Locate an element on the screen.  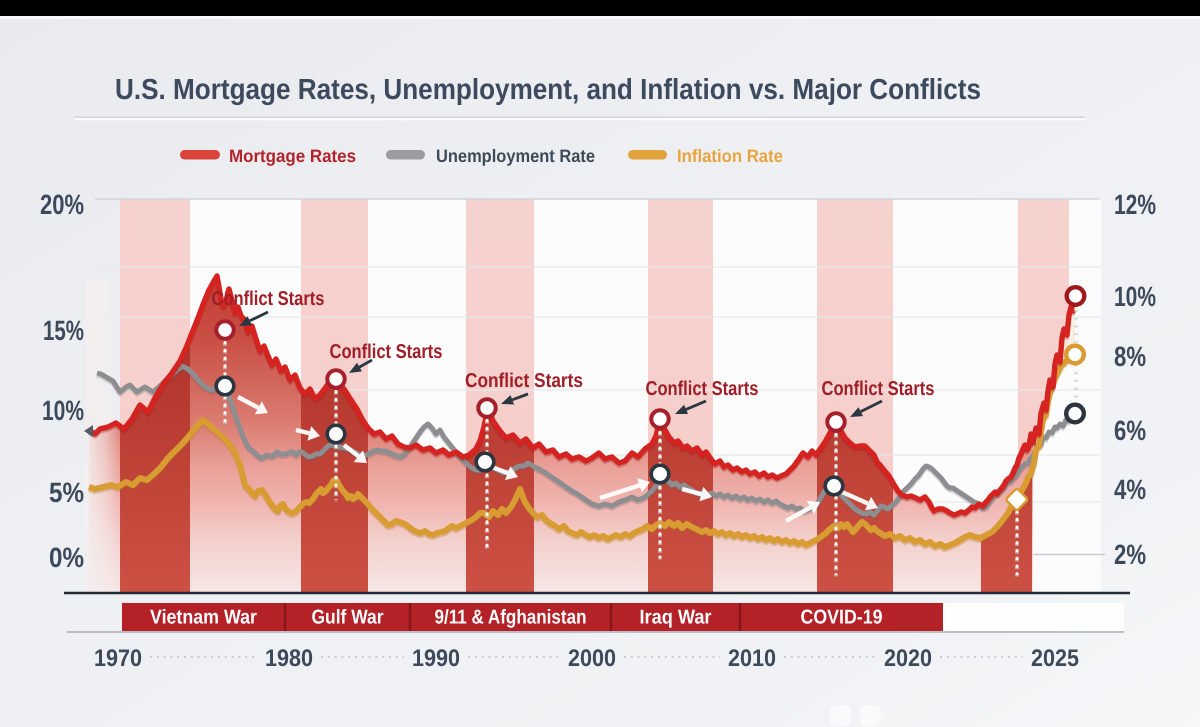
svg-text: 4% is located at coordinates (1130, 489).